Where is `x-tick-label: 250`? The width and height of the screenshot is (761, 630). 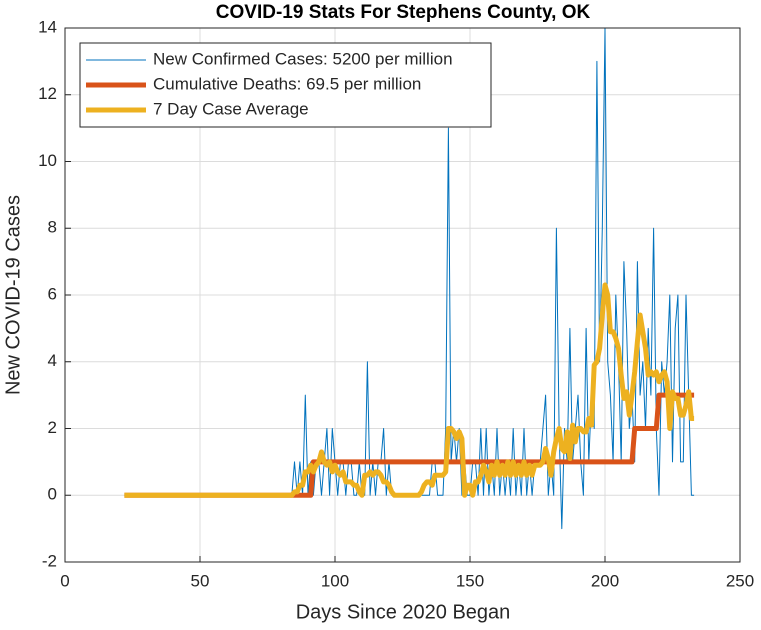 x-tick-label: 250 is located at coordinates (740, 580).